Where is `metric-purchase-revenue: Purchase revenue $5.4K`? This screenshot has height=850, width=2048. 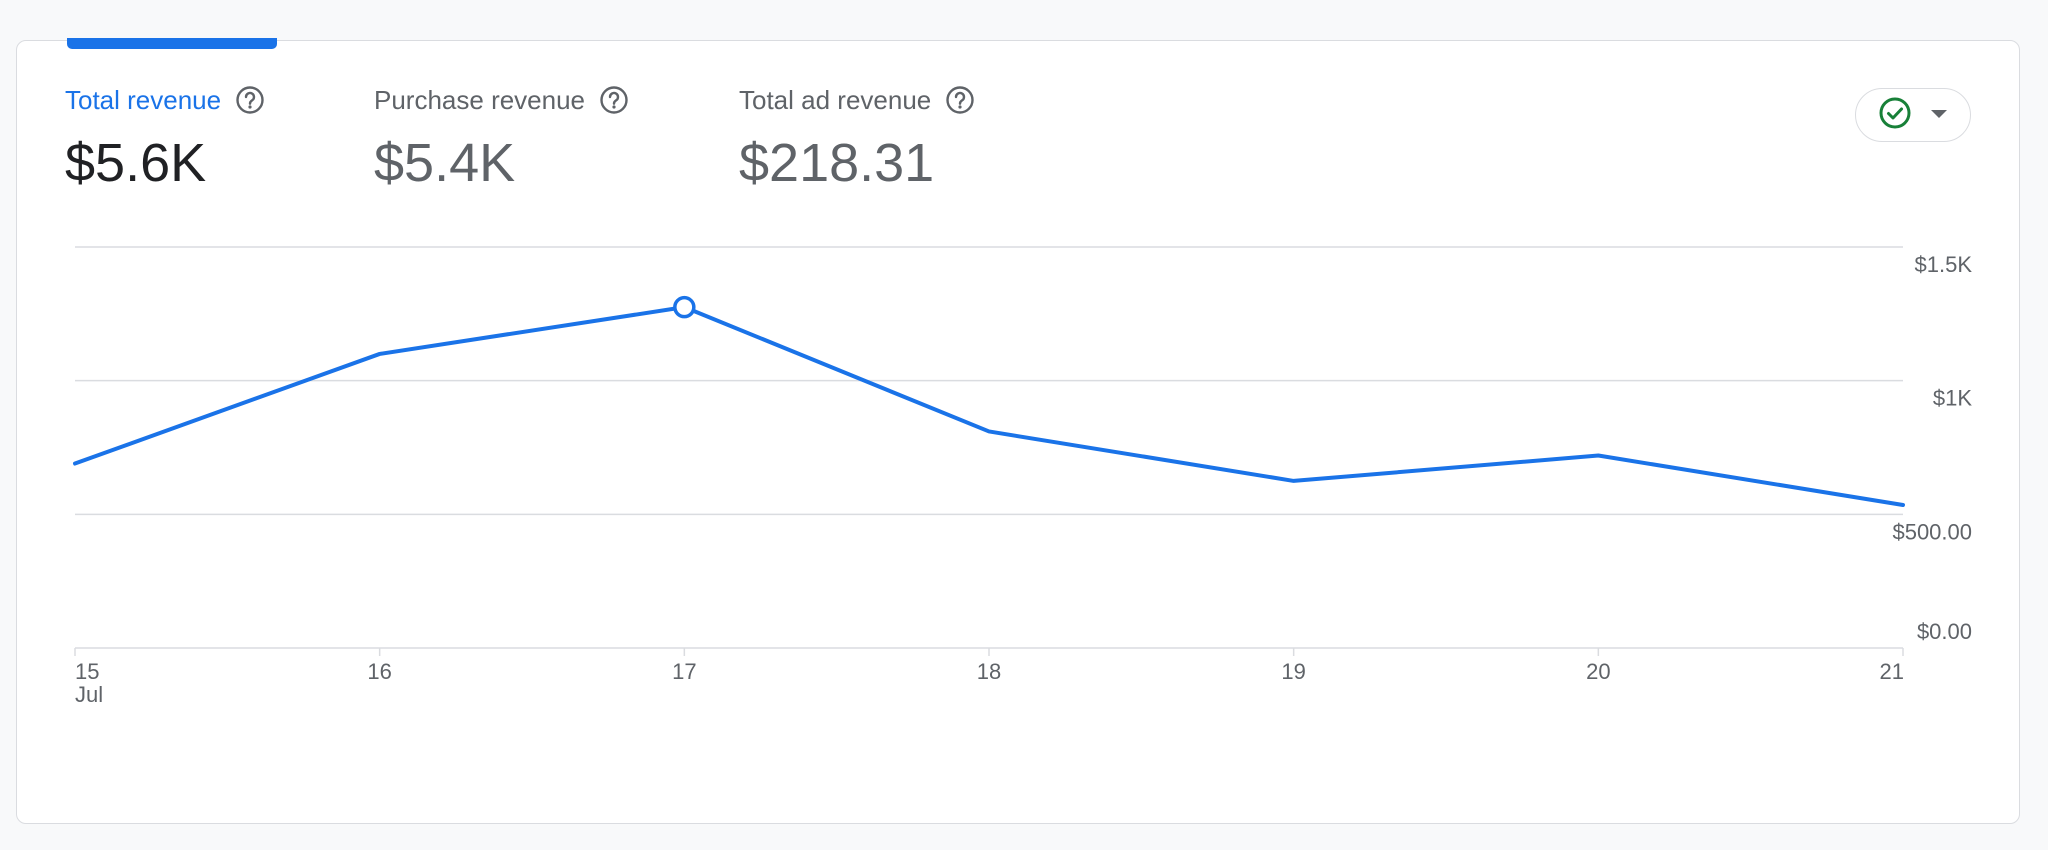 metric-purchase-revenue: Purchase revenue $5.4K is located at coordinates (501, 138).